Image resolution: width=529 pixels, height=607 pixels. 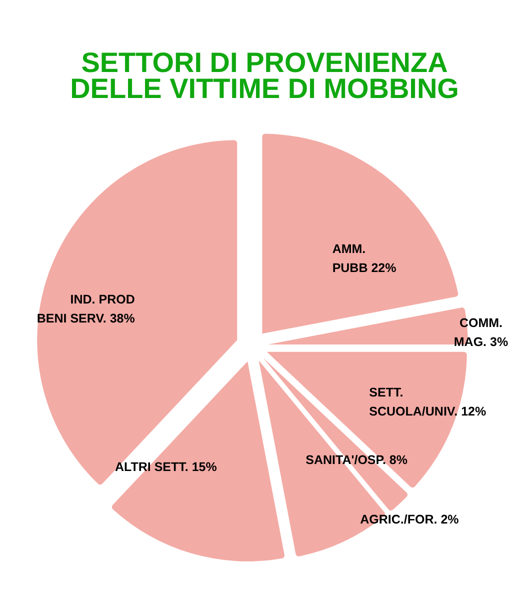 I want to click on slice-label: COMM. MAG. 3%, so click(x=481, y=332).